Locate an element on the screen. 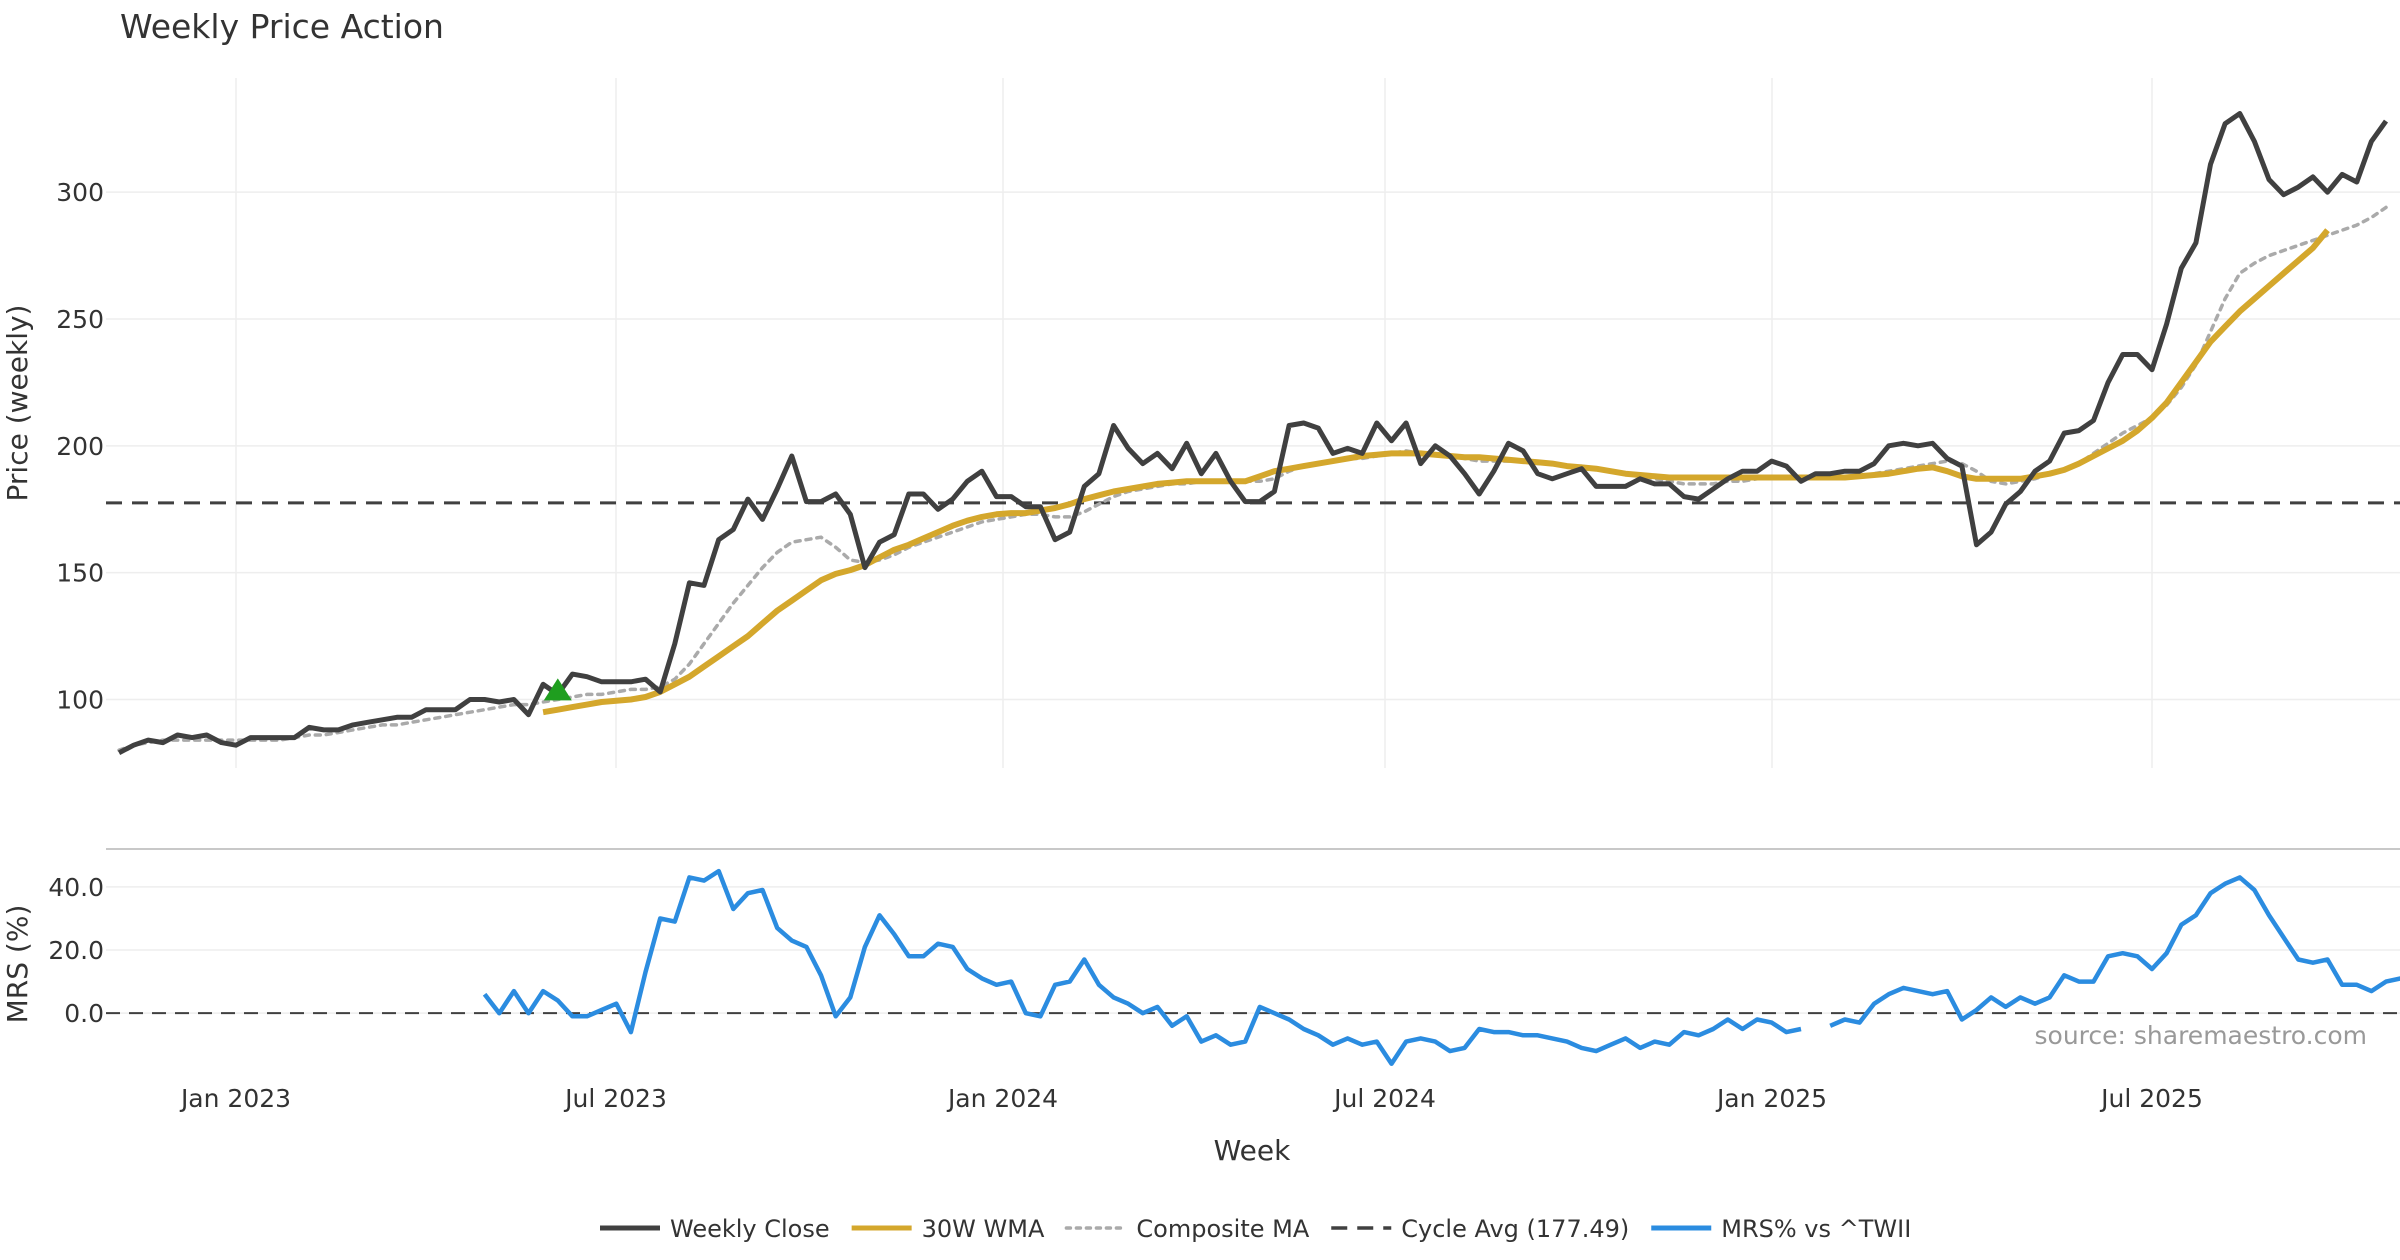 The height and width of the screenshot is (1260, 2400). mrs-y-axis-label: MRS (%) is located at coordinates (17, 964).